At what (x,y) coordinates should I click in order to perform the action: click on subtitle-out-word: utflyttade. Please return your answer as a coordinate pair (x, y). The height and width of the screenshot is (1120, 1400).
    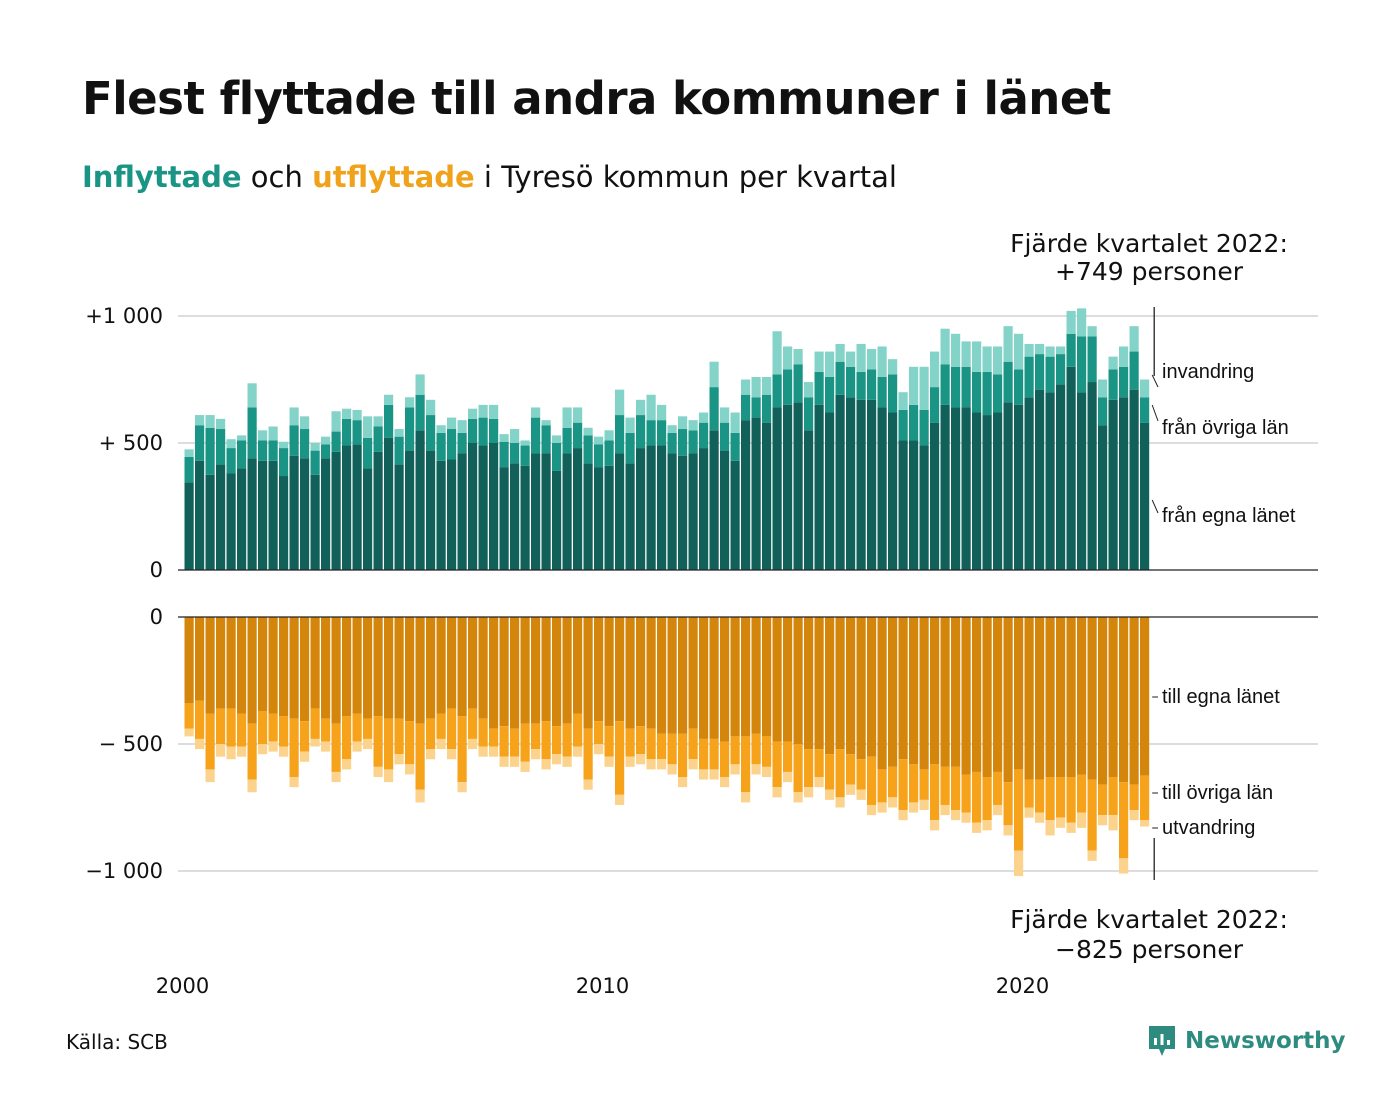
    Looking at the image, I should click on (393, 177).